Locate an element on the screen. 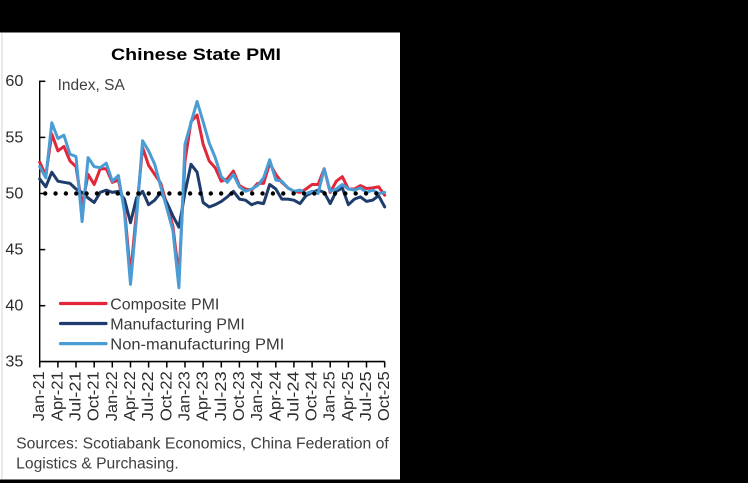  svg-text: 35 is located at coordinates (14, 362).